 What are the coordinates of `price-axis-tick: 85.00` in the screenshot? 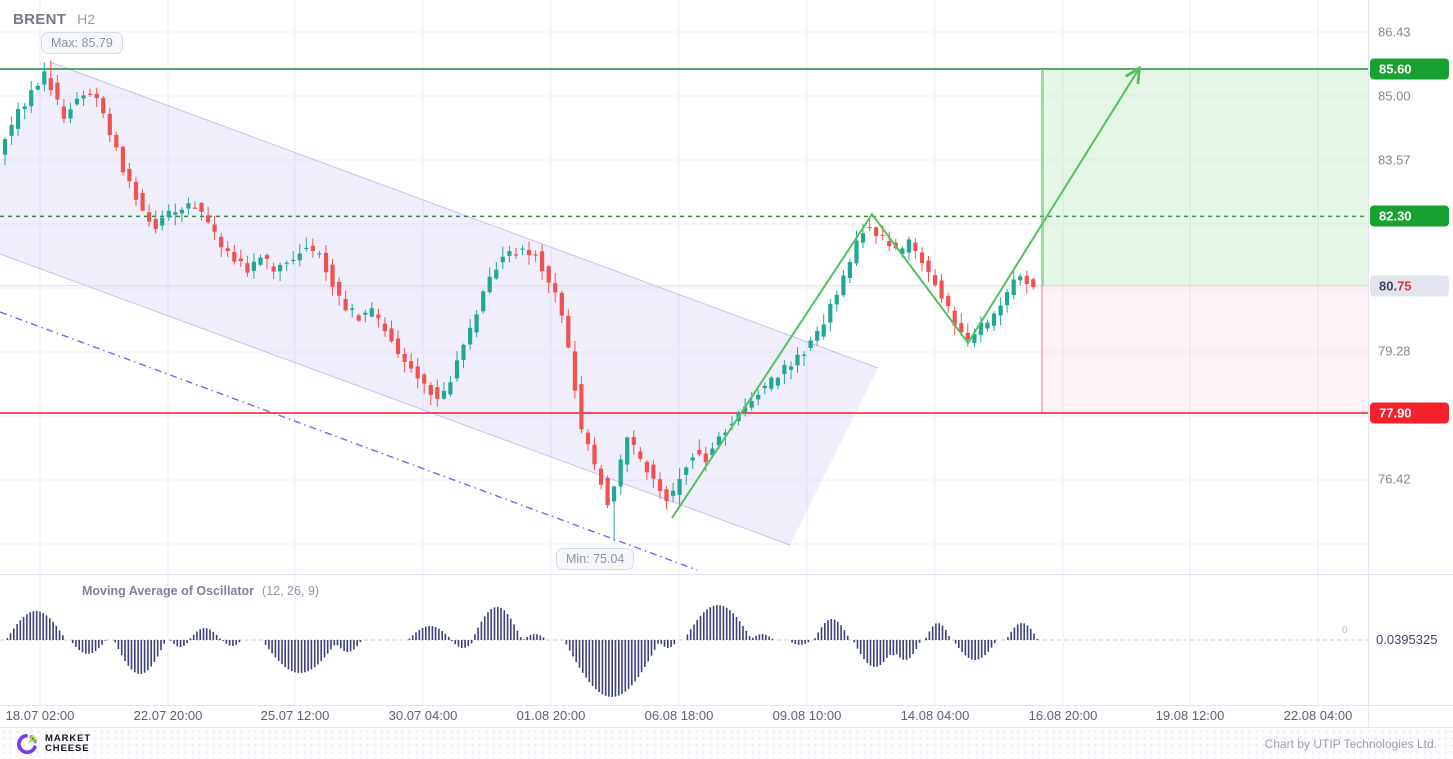 It's located at (1394, 96).